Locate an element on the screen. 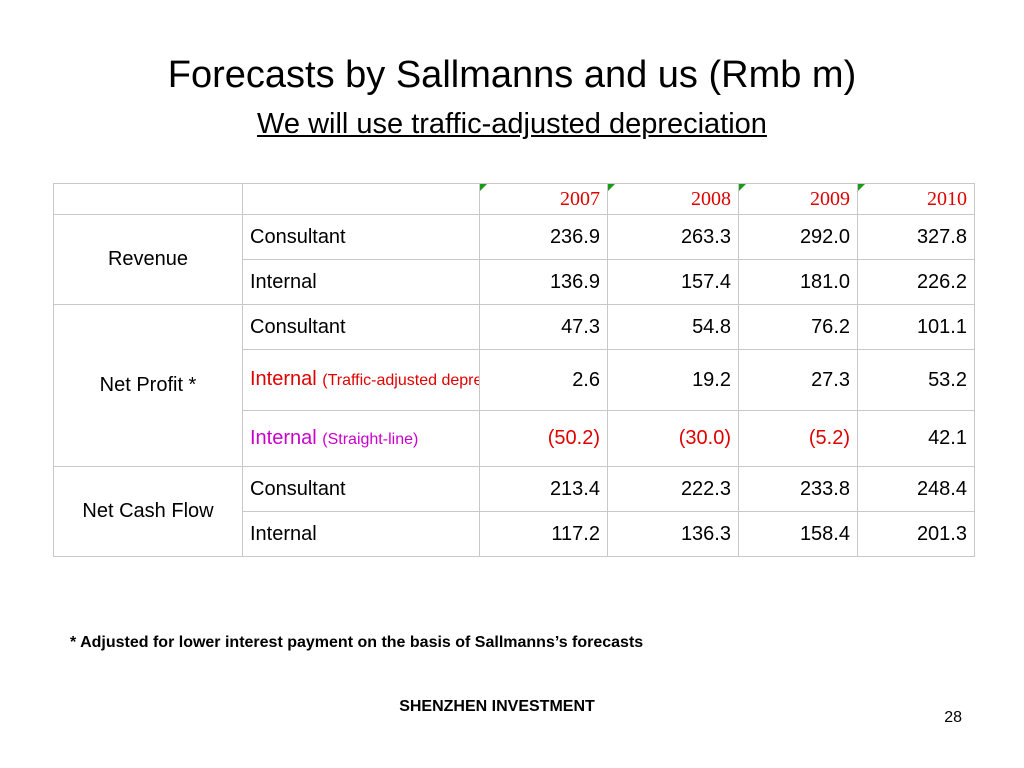 The height and width of the screenshot is (768, 1024). group-label-net-cash-flow: Net Cash Flow is located at coordinates (148, 511).